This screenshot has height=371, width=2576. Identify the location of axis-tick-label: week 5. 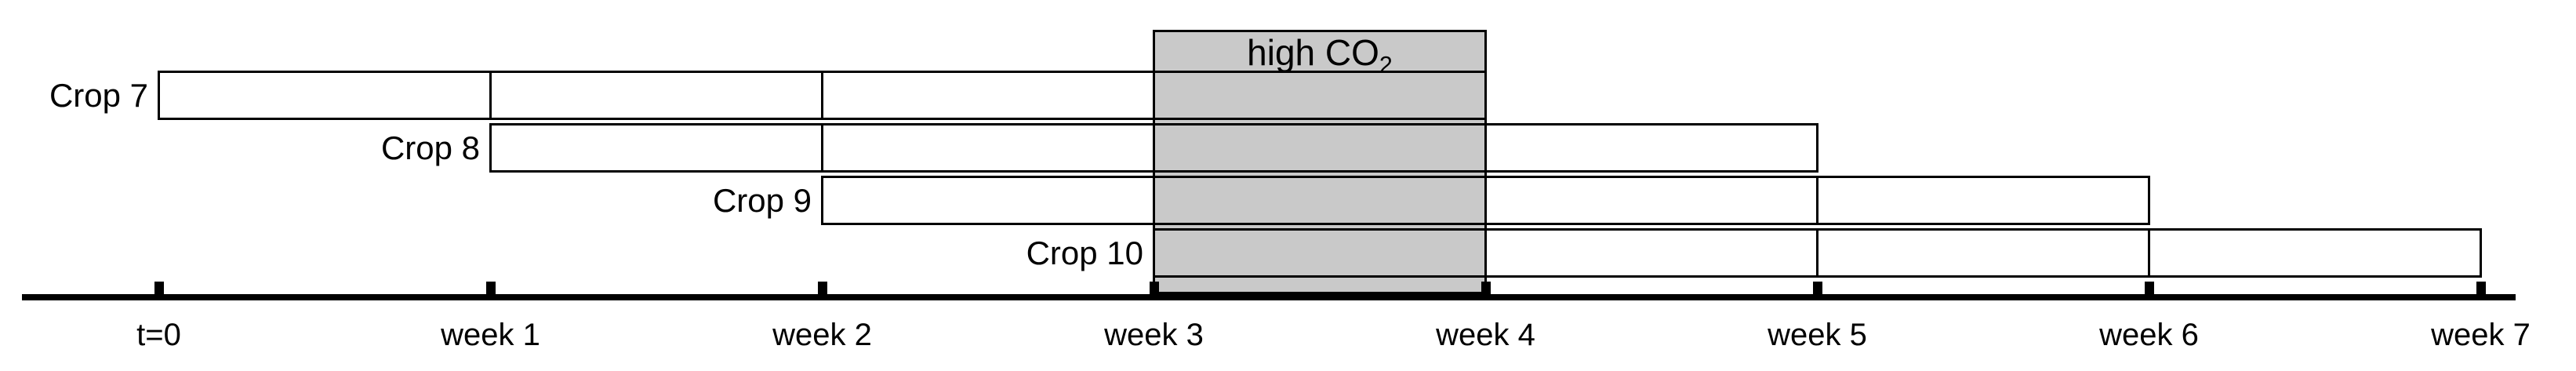
(1817, 335).